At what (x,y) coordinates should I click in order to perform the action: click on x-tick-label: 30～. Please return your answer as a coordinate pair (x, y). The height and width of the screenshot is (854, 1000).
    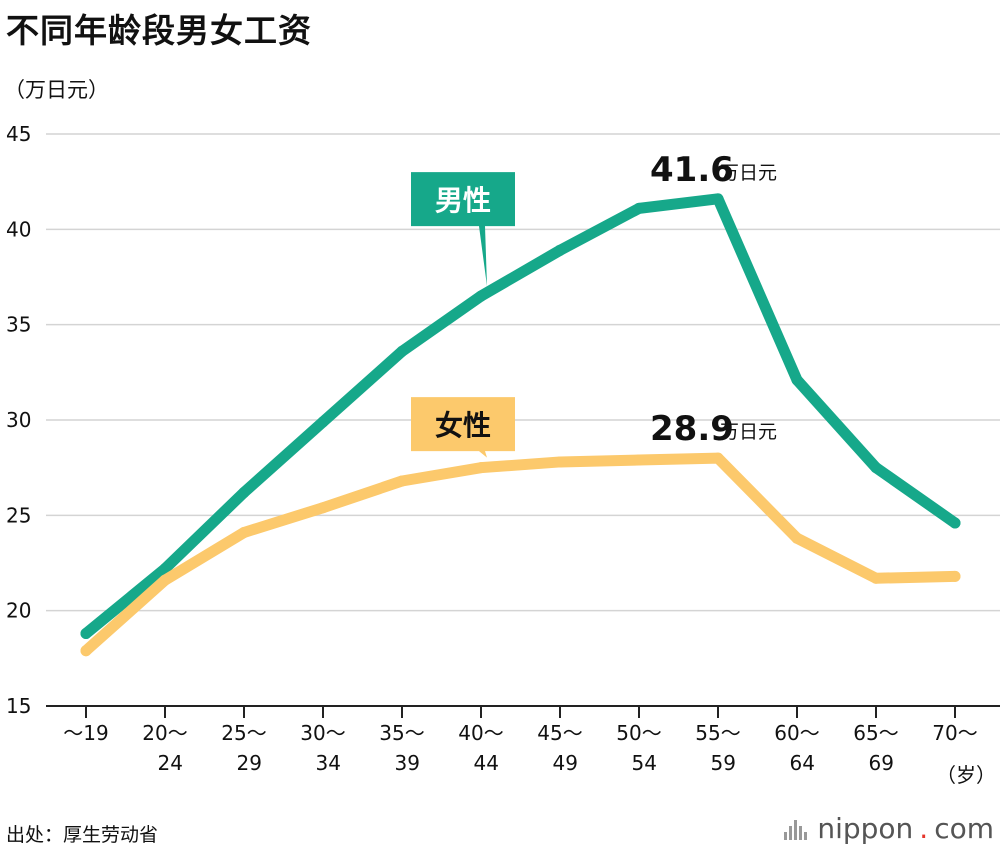
    Looking at the image, I should click on (322, 733).